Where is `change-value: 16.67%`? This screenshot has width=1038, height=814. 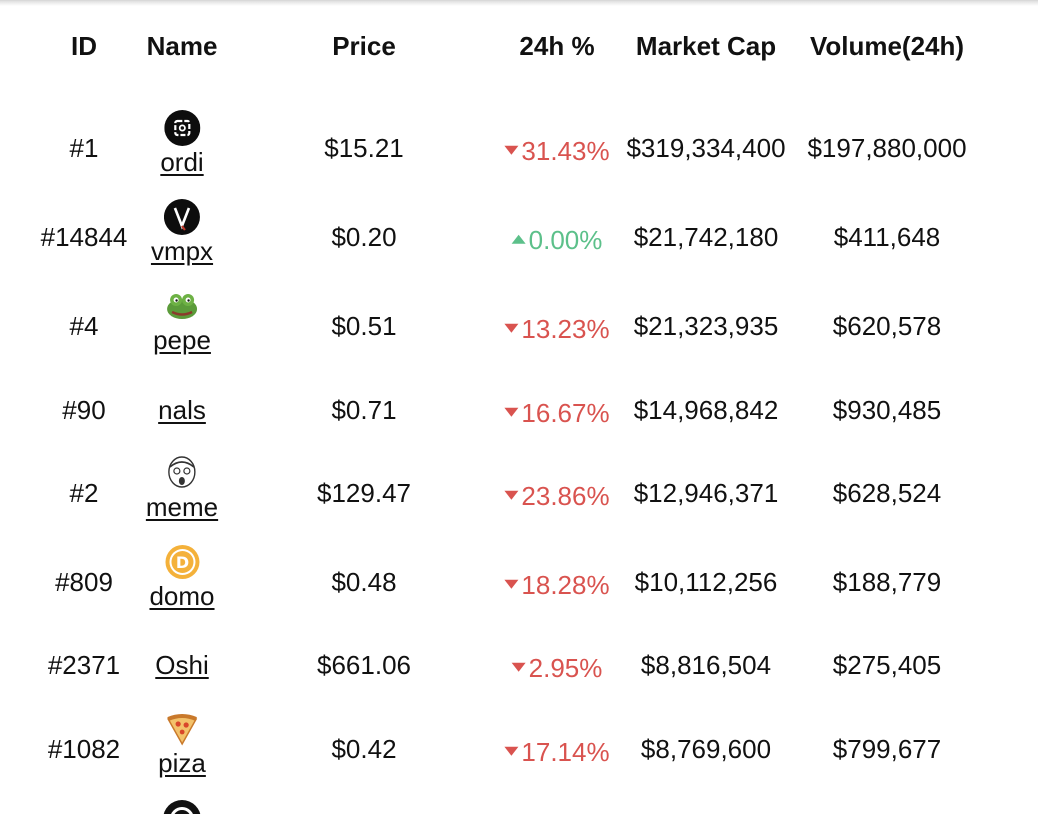
change-value: 16.67% is located at coordinates (565, 412).